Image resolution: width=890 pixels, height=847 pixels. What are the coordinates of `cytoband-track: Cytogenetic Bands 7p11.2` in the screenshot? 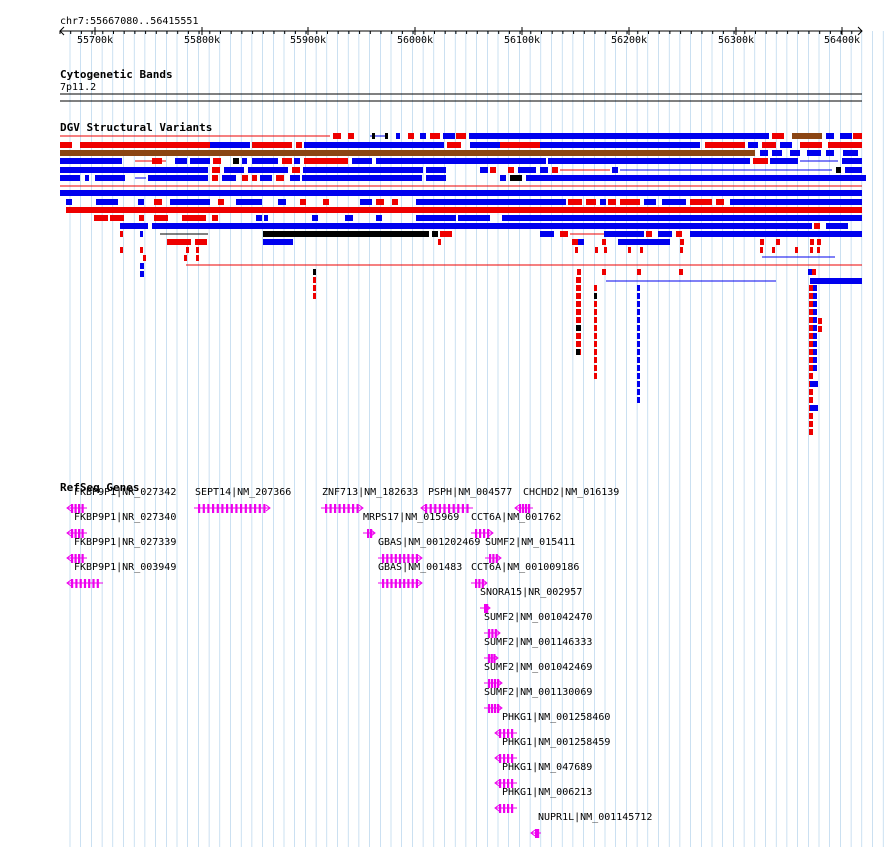 It's located at (461, 85).